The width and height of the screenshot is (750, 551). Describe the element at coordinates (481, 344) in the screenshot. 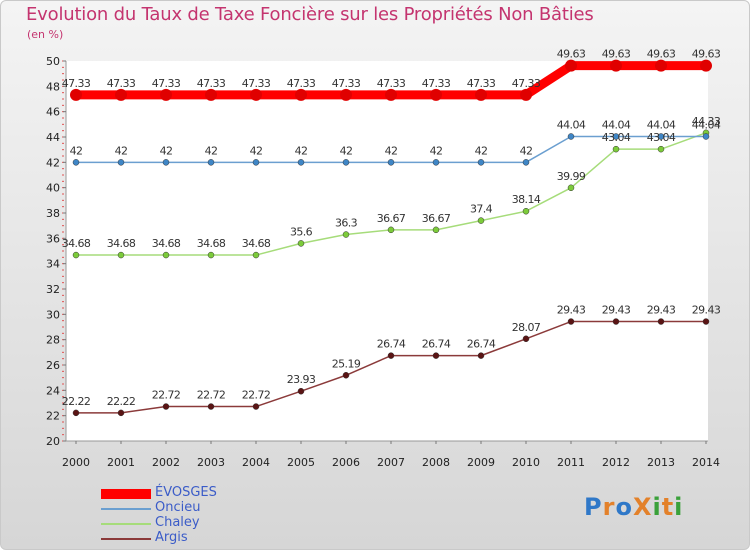

I see `data-label: 26.74` at that location.